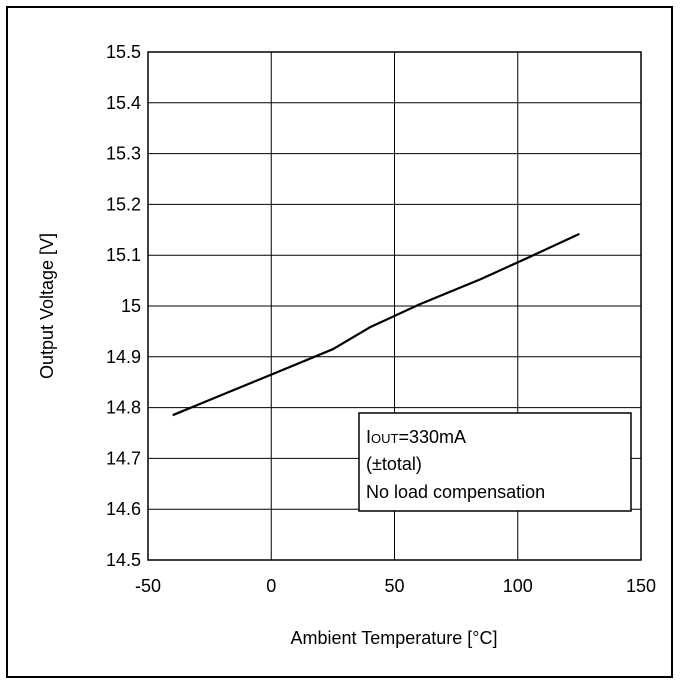  Describe the element at coordinates (148, 586) in the screenshot. I see `x-tick-label-0: -50` at that location.